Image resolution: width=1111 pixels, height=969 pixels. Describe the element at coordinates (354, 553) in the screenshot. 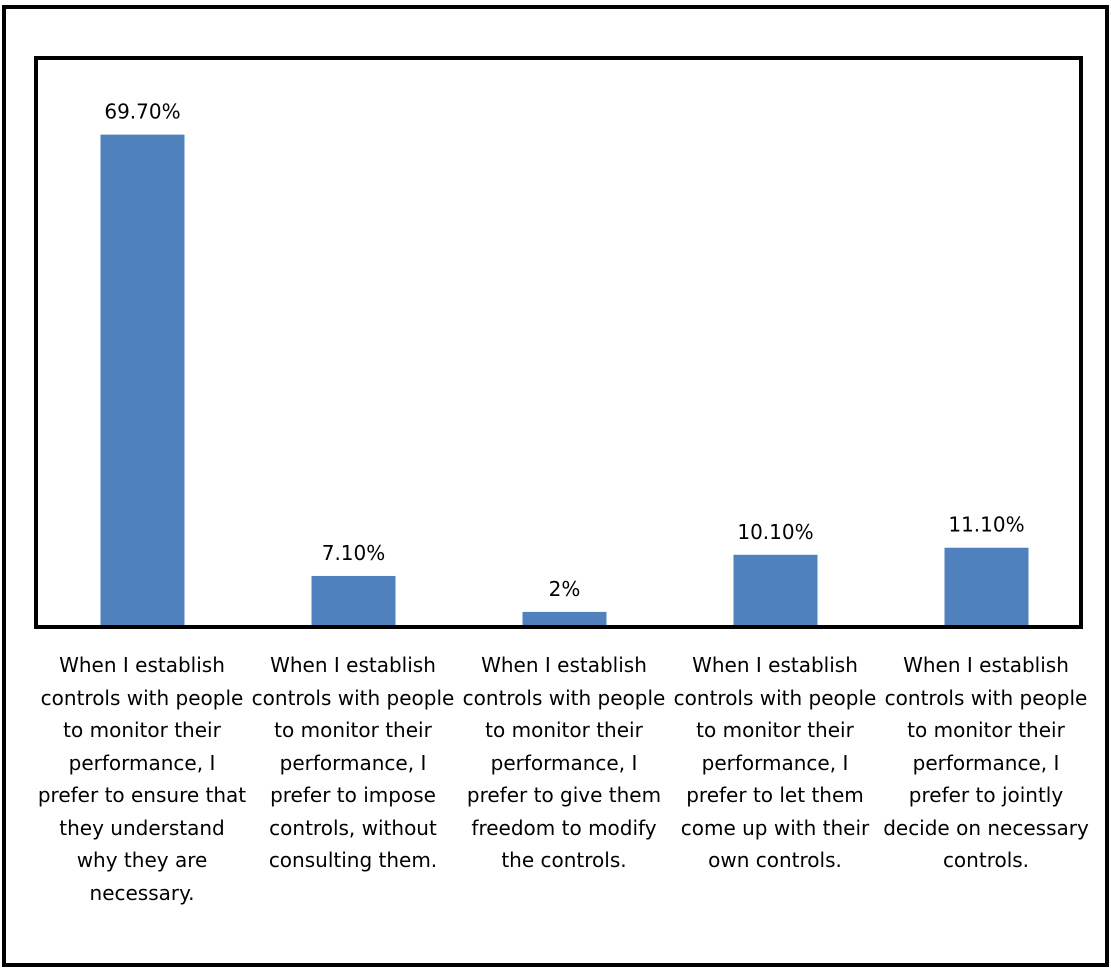

I see `data-label-2: 7.10%` at that location.